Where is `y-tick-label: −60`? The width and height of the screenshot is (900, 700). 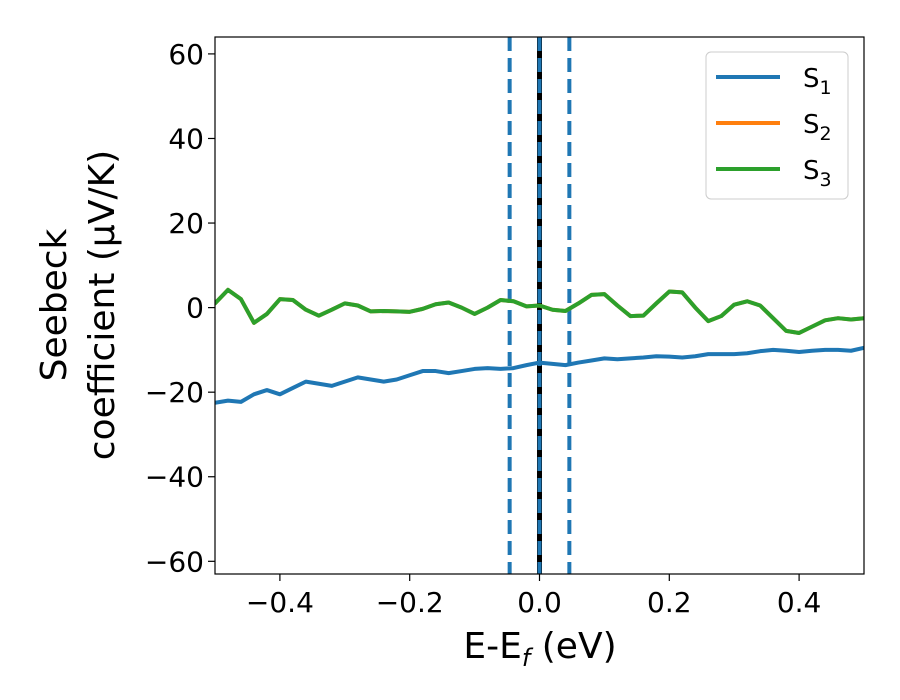 y-tick-label: −60 is located at coordinates (174, 561).